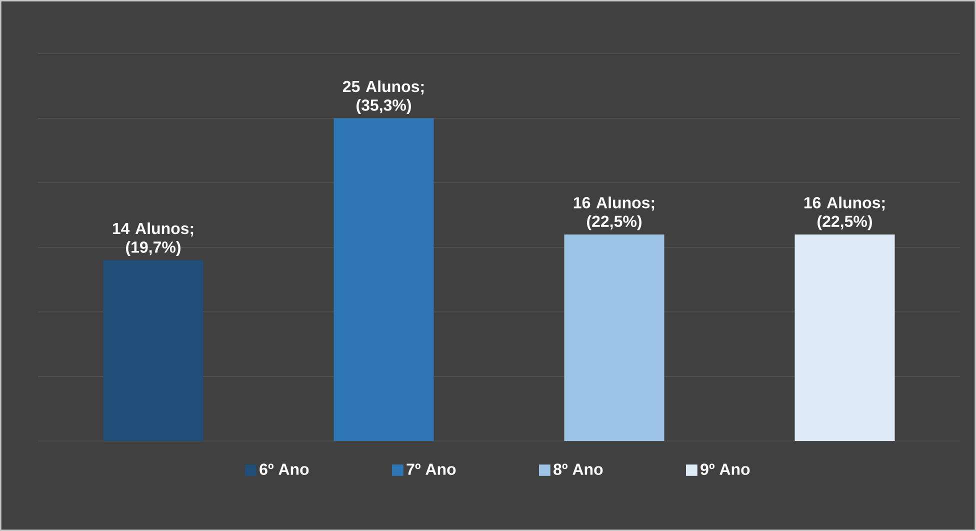  Describe the element at coordinates (578, 469) in the screenshot. I see `legend-label: 8º Ano` at that location.